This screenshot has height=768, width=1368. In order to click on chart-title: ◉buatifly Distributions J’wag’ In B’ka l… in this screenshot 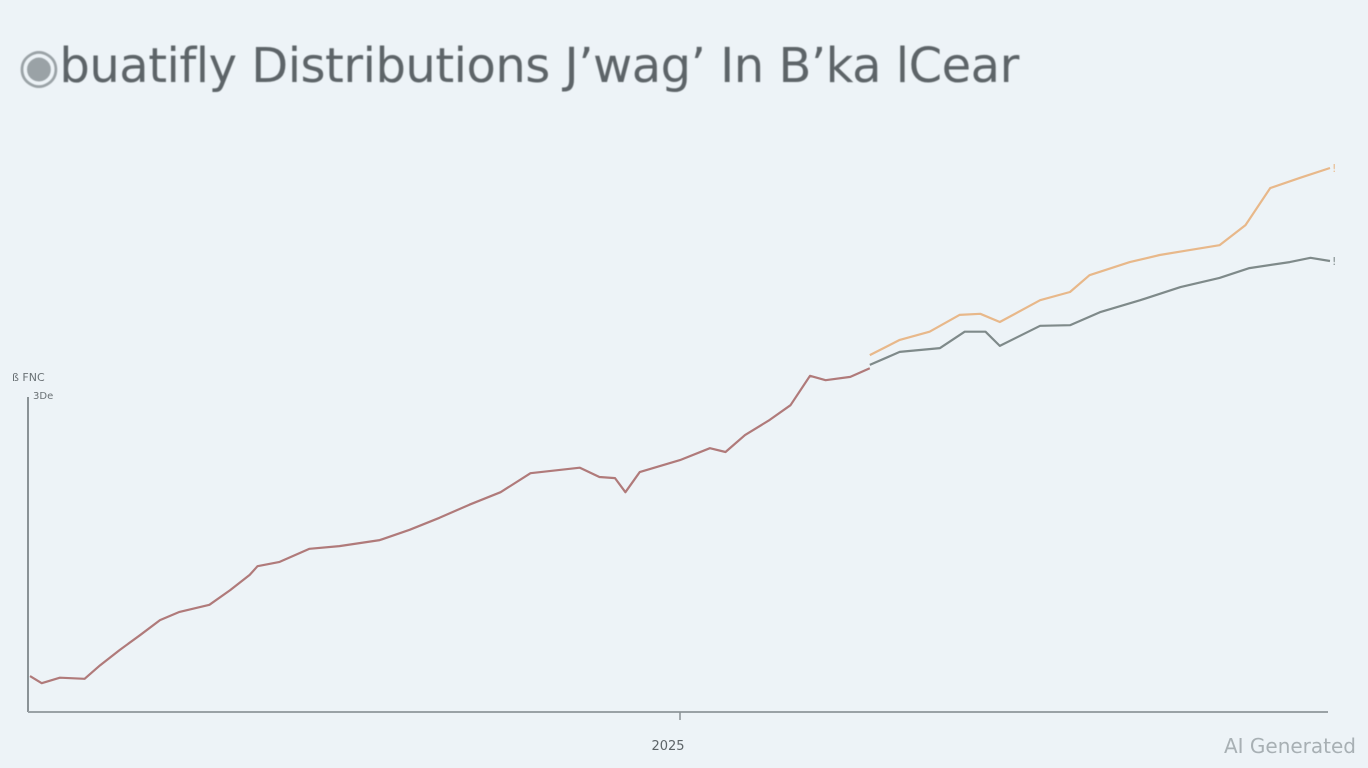, I will do `click(518, 66)`.